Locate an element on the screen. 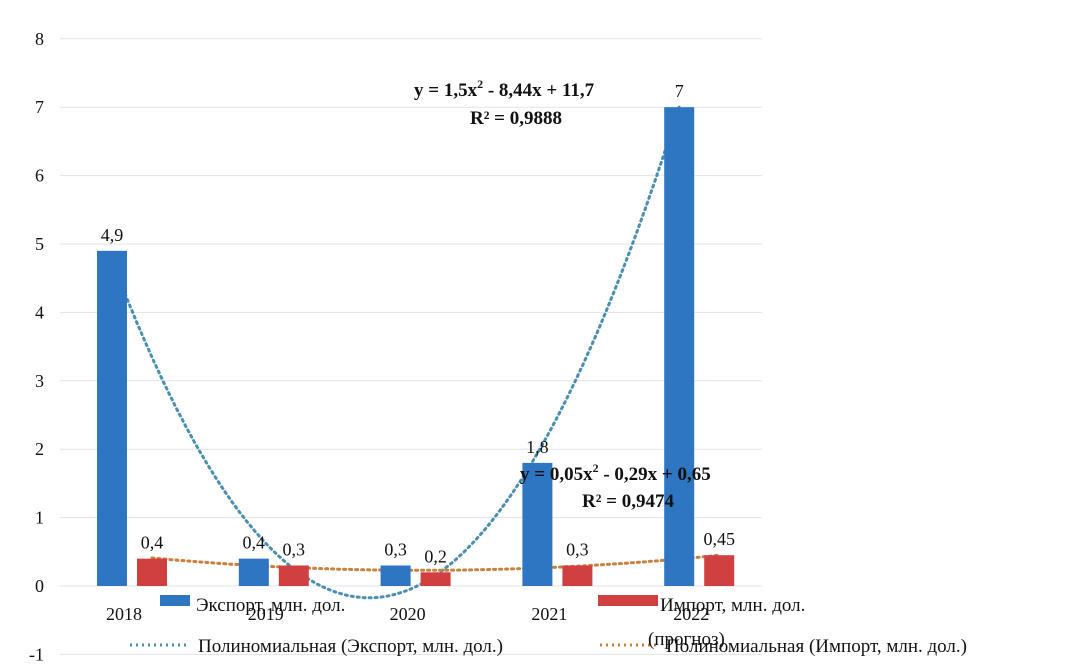  legend-swatch-export is located at coordinates (175, 600).